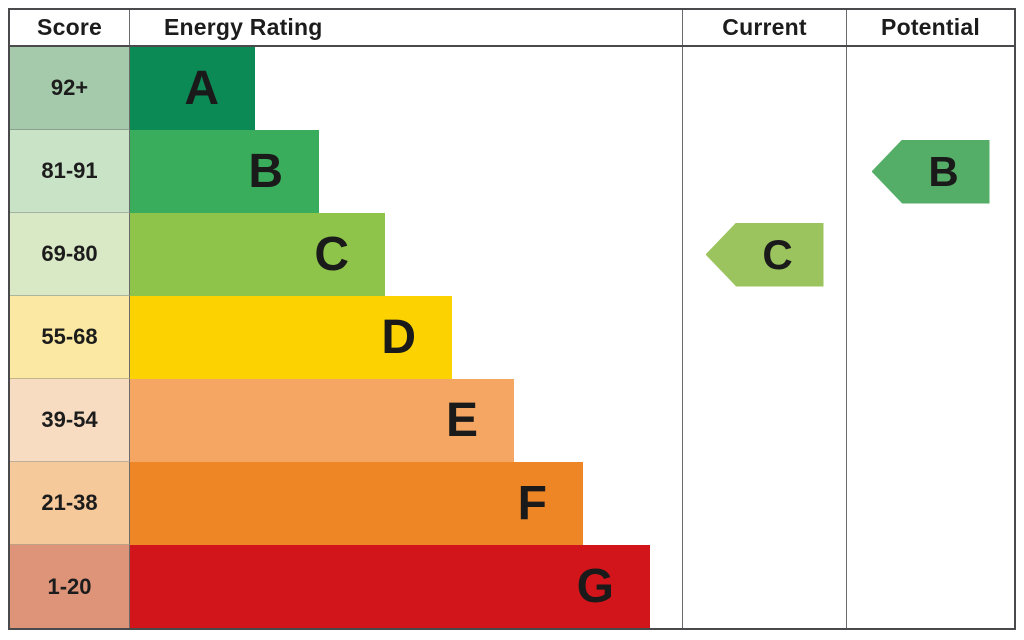 The image size is (1024, 640). I want to click on band-row: 92+ A, so click(512, 88).